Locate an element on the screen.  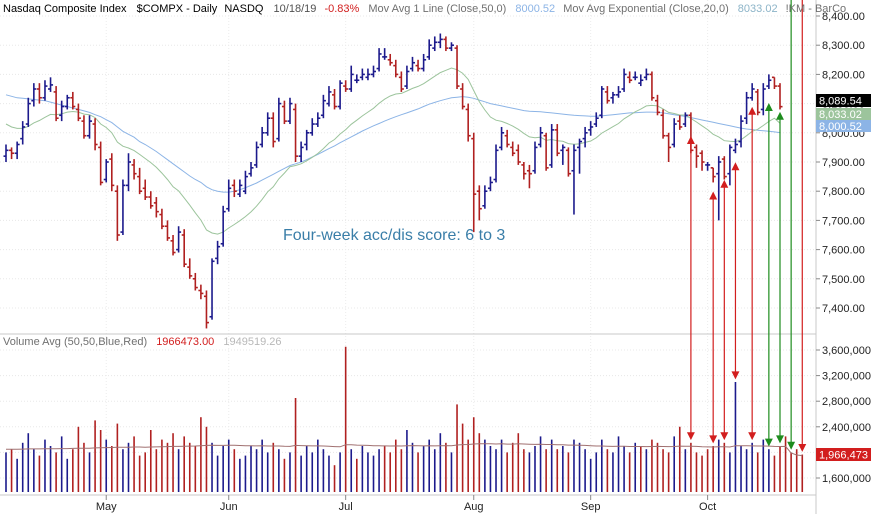
date-text: 10/18/19 is located at coordinates (295, 9).